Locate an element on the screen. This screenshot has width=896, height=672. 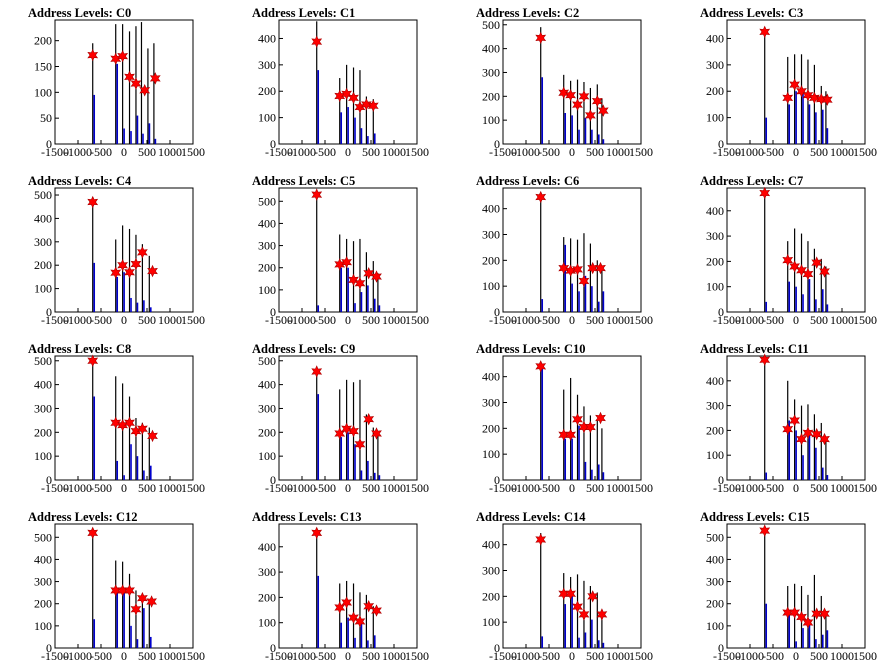
panel-title: Address Levels: C15 is located at coordinates (755, 517).